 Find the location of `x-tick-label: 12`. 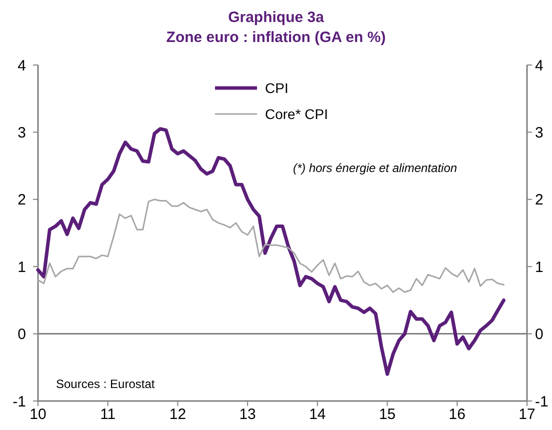

x-tick-label: 12 is located at coordinates (177, 414).